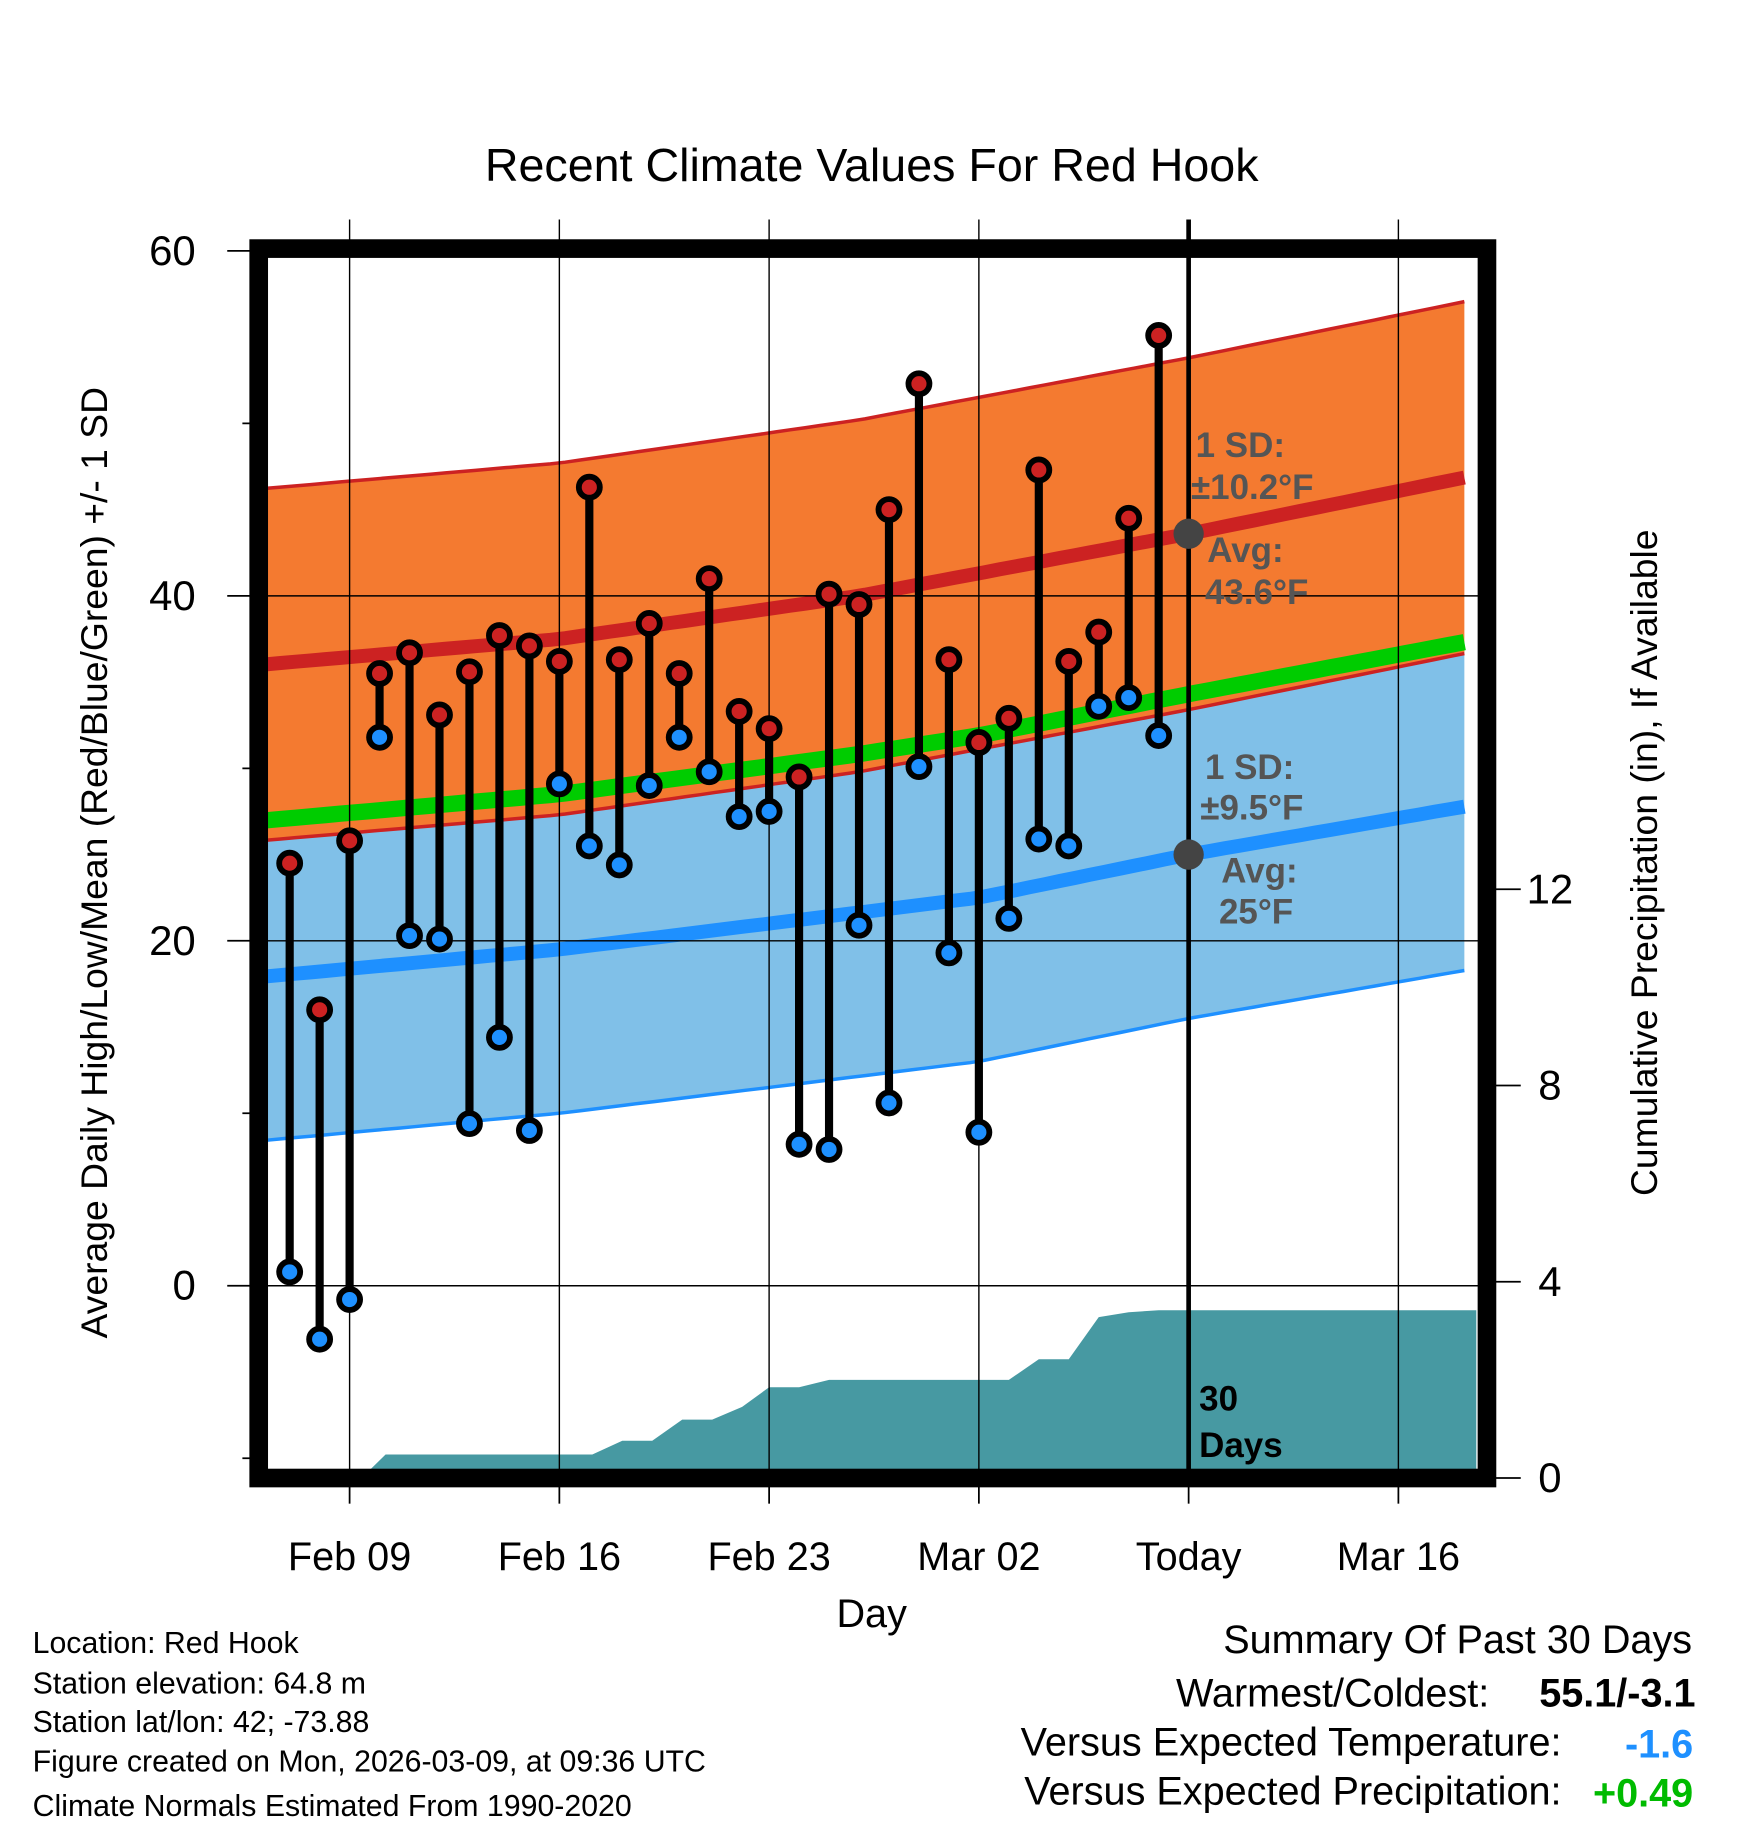  Describe the element at coordinates (857, 1056) in the screenshot. I see `low-band-lower-edge` at that location.